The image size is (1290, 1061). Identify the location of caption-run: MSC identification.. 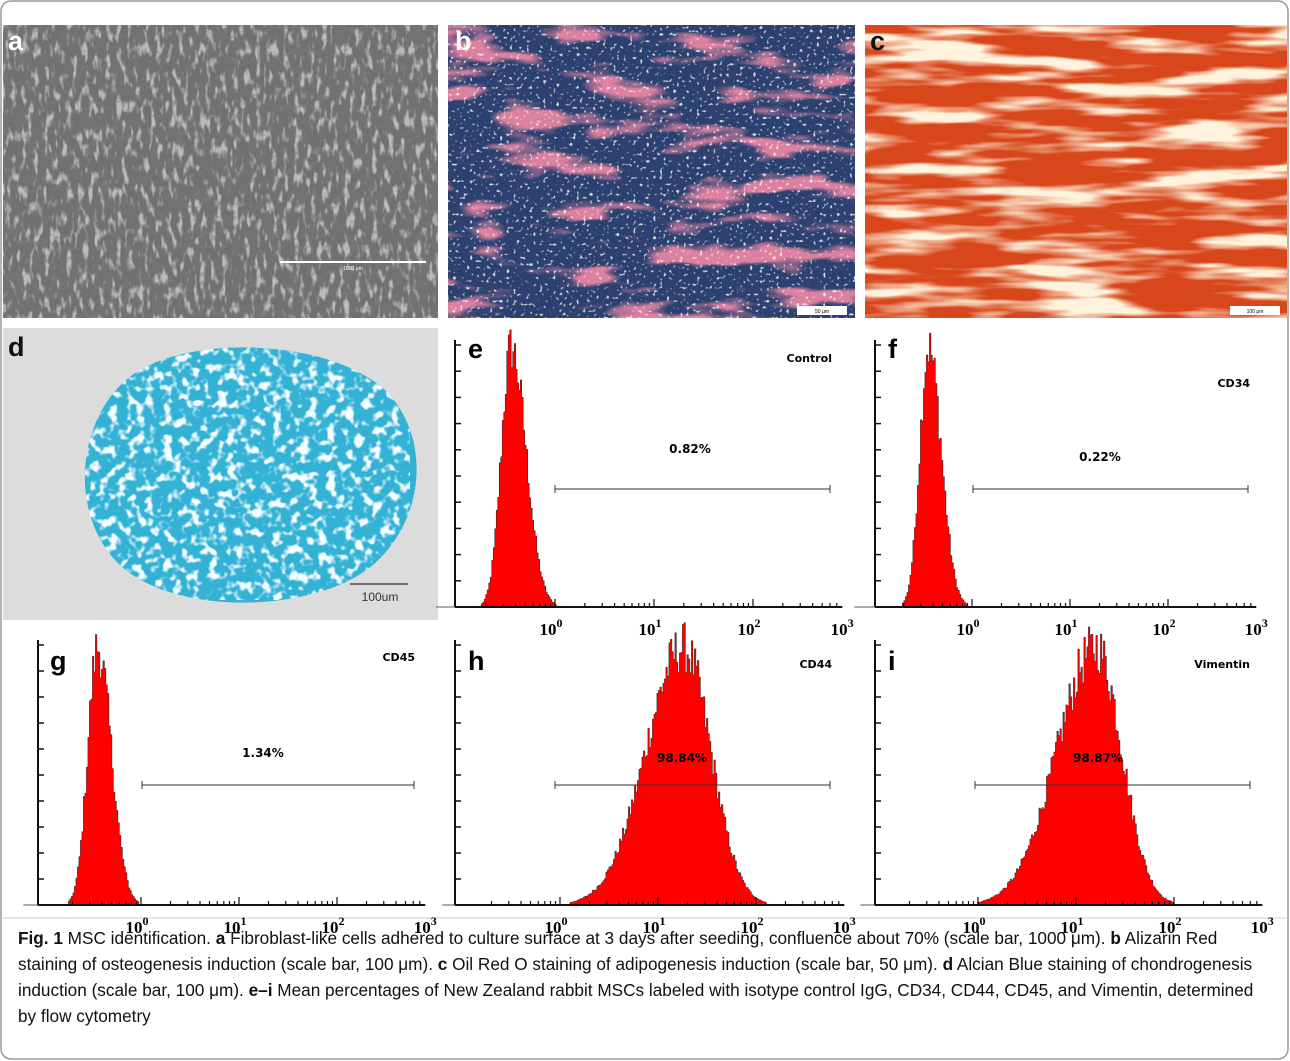
(139, 938).